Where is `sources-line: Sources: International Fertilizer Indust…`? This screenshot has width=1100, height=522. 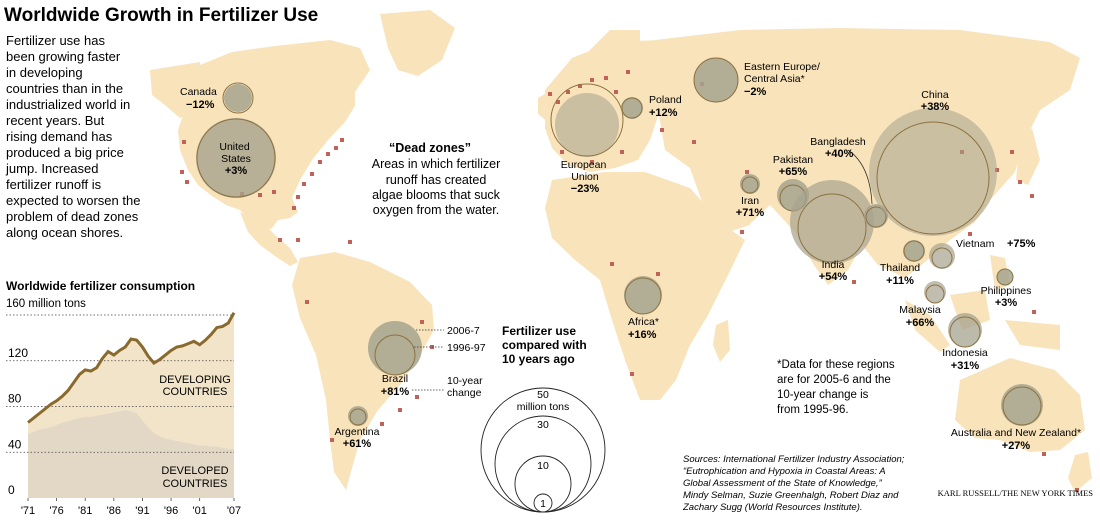
sources-line: Sources: International Fertilizer Indust… is located at coordinates (794, 459).